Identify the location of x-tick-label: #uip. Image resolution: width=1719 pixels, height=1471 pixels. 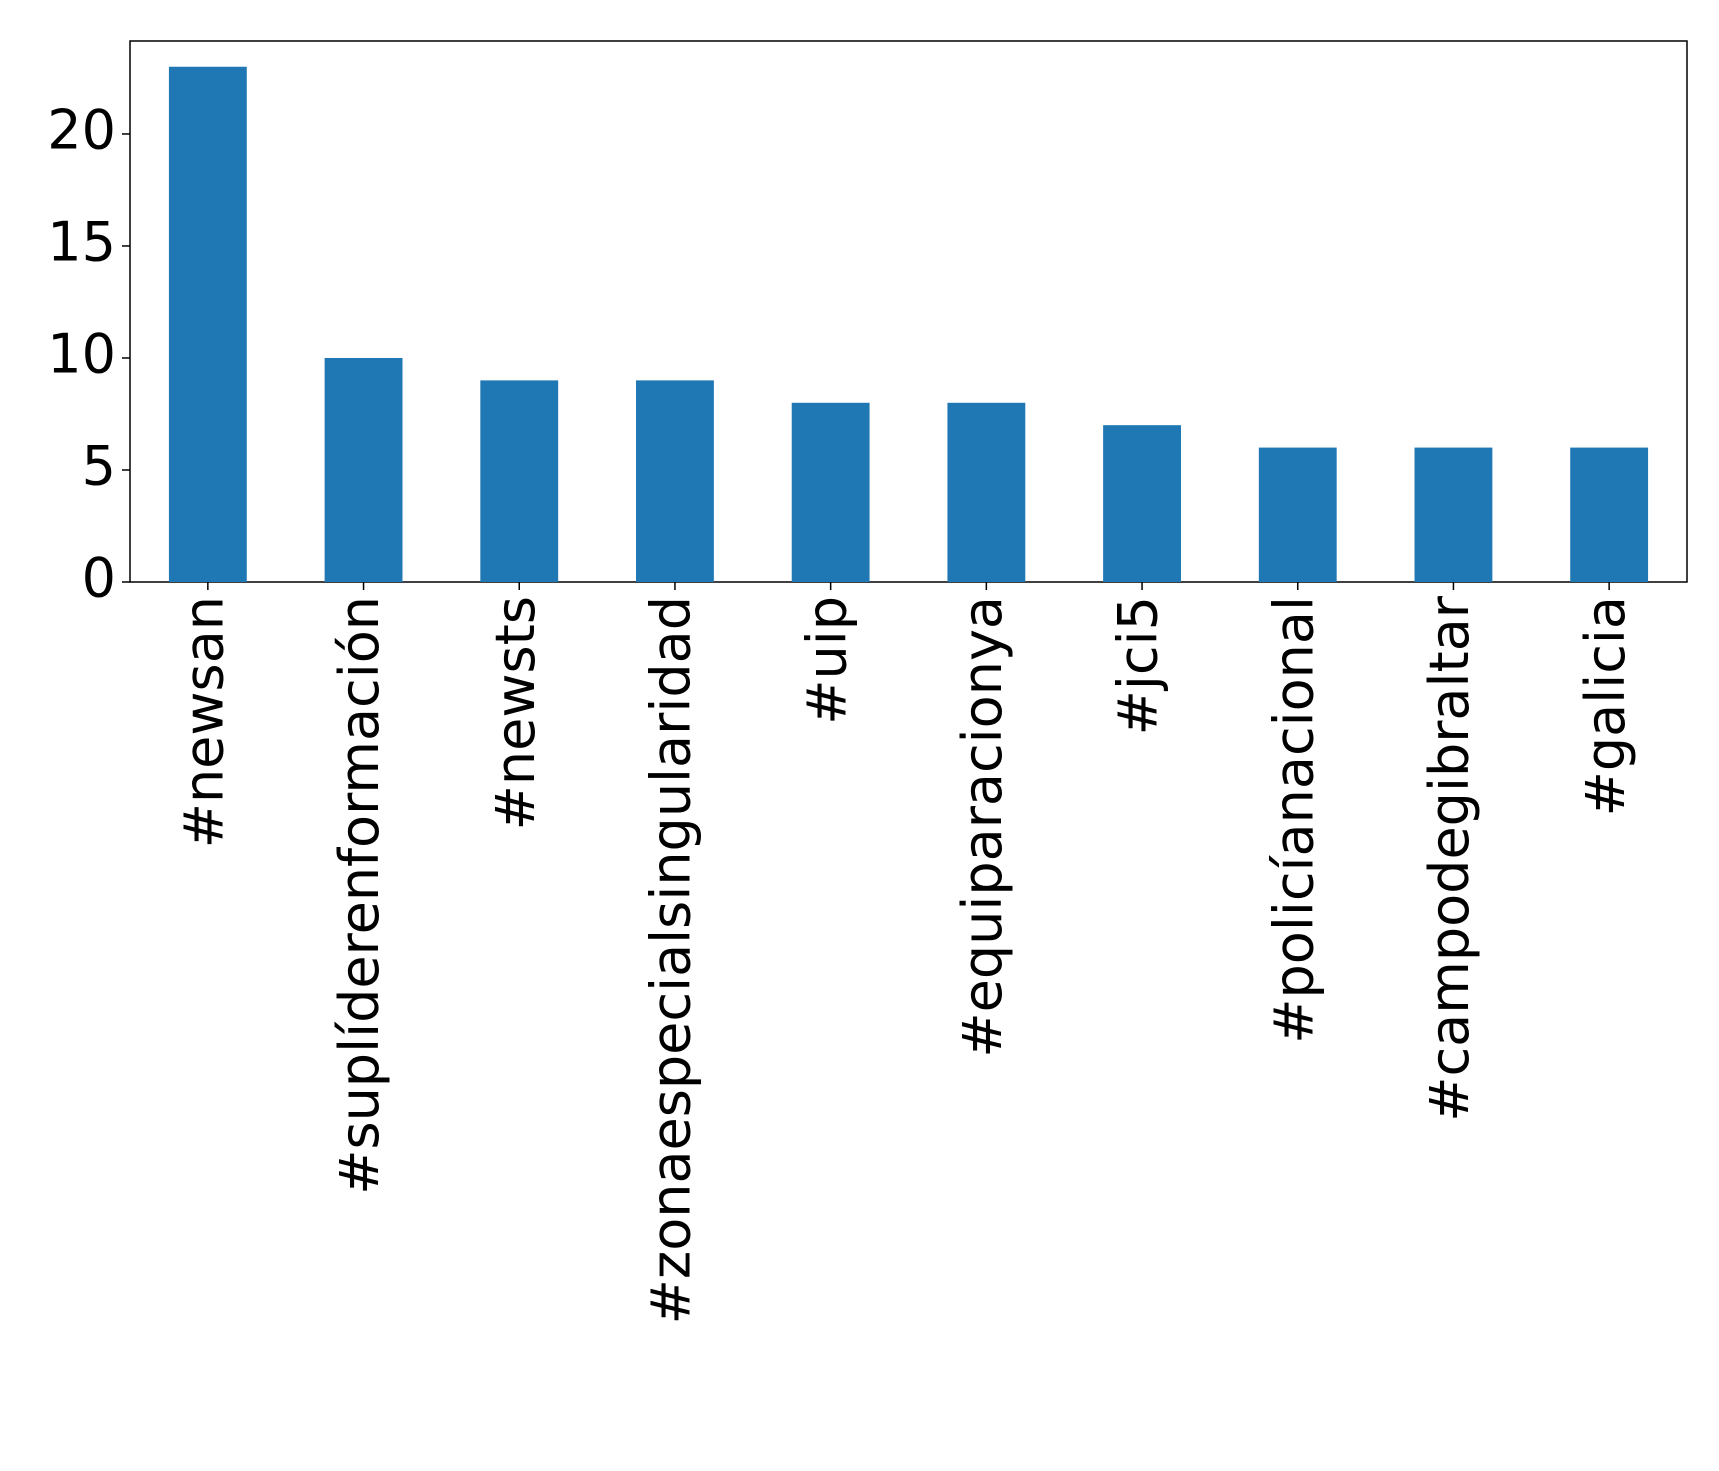
(826, 660).